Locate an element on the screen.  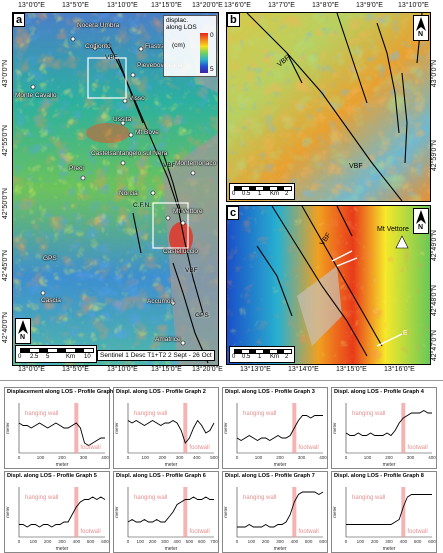
north-arrow-b: N is located at coordinates (421, 28).